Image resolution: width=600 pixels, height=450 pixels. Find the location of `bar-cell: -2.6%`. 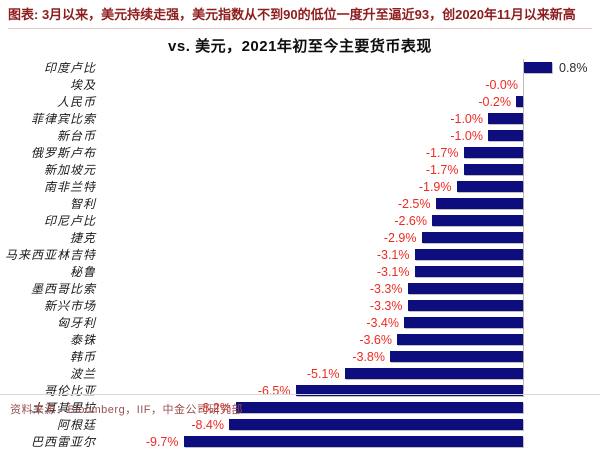

bar-cell: -2.6% is located at coordinates (350, 220).